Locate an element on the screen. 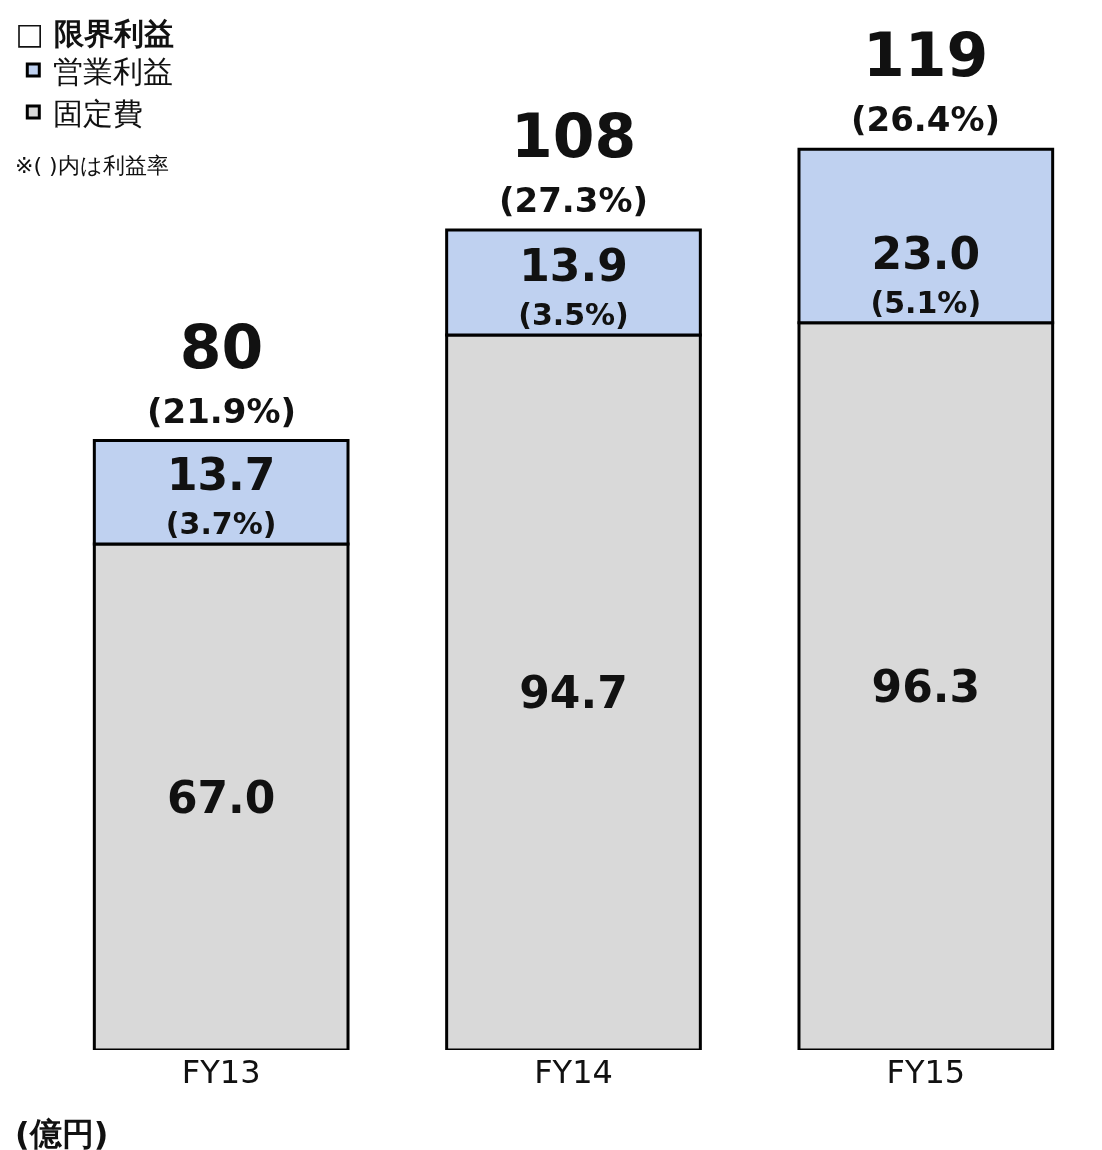  legend-label: 固定費 is located at coordinates (98, 113).